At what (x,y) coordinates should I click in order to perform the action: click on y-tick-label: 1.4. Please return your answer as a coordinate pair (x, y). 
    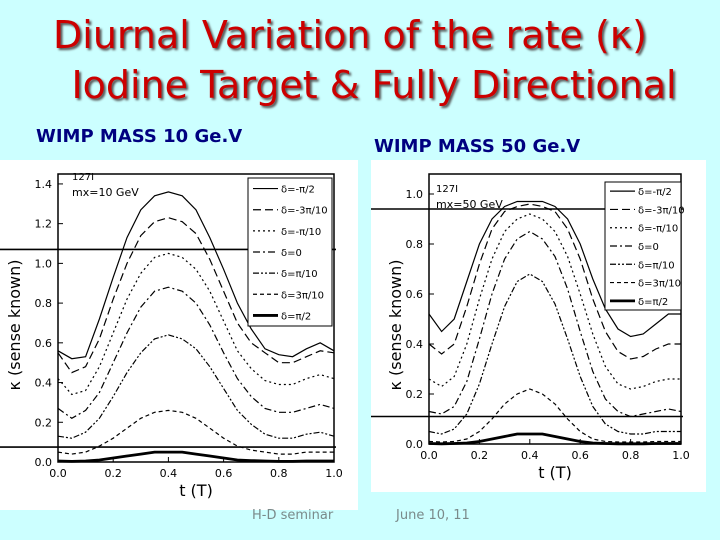
    Looking at the image, I should click on (44, 184).